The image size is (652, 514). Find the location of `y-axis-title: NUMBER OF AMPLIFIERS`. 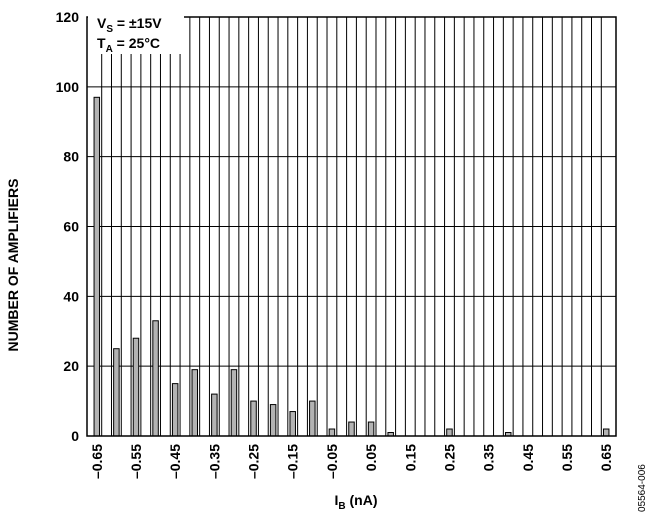

y-axis-title: NUMBER OF AMPLIFIERS is located at coordinates (13, 265).